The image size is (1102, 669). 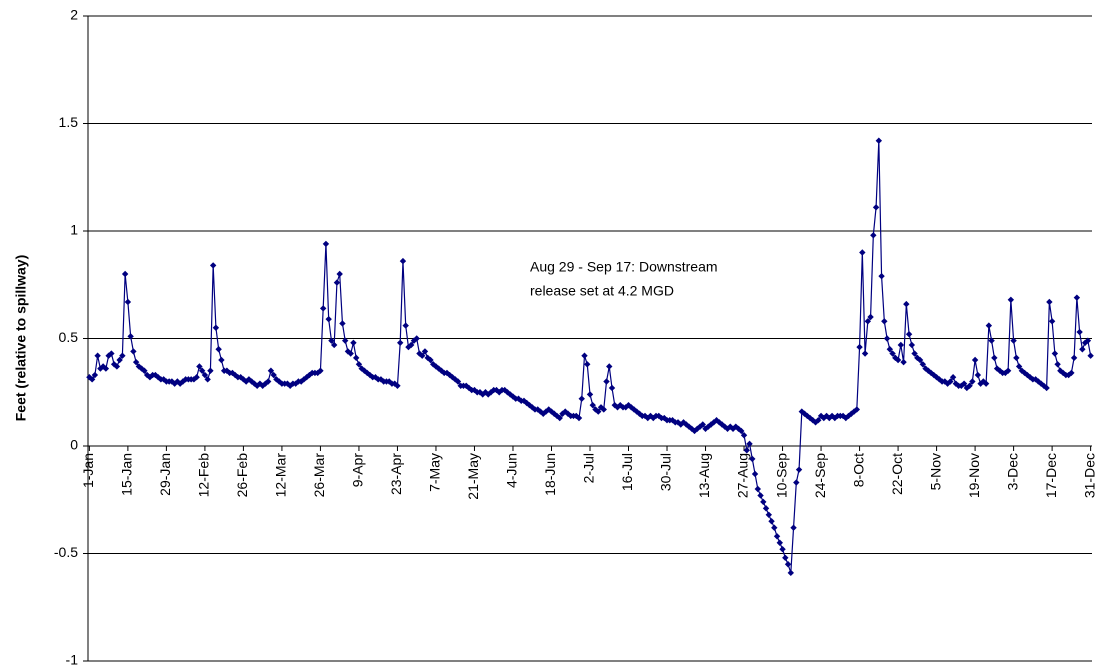 I want to click on y-axis-label: Feet (relative to spillway), so click(x=21, y=338).